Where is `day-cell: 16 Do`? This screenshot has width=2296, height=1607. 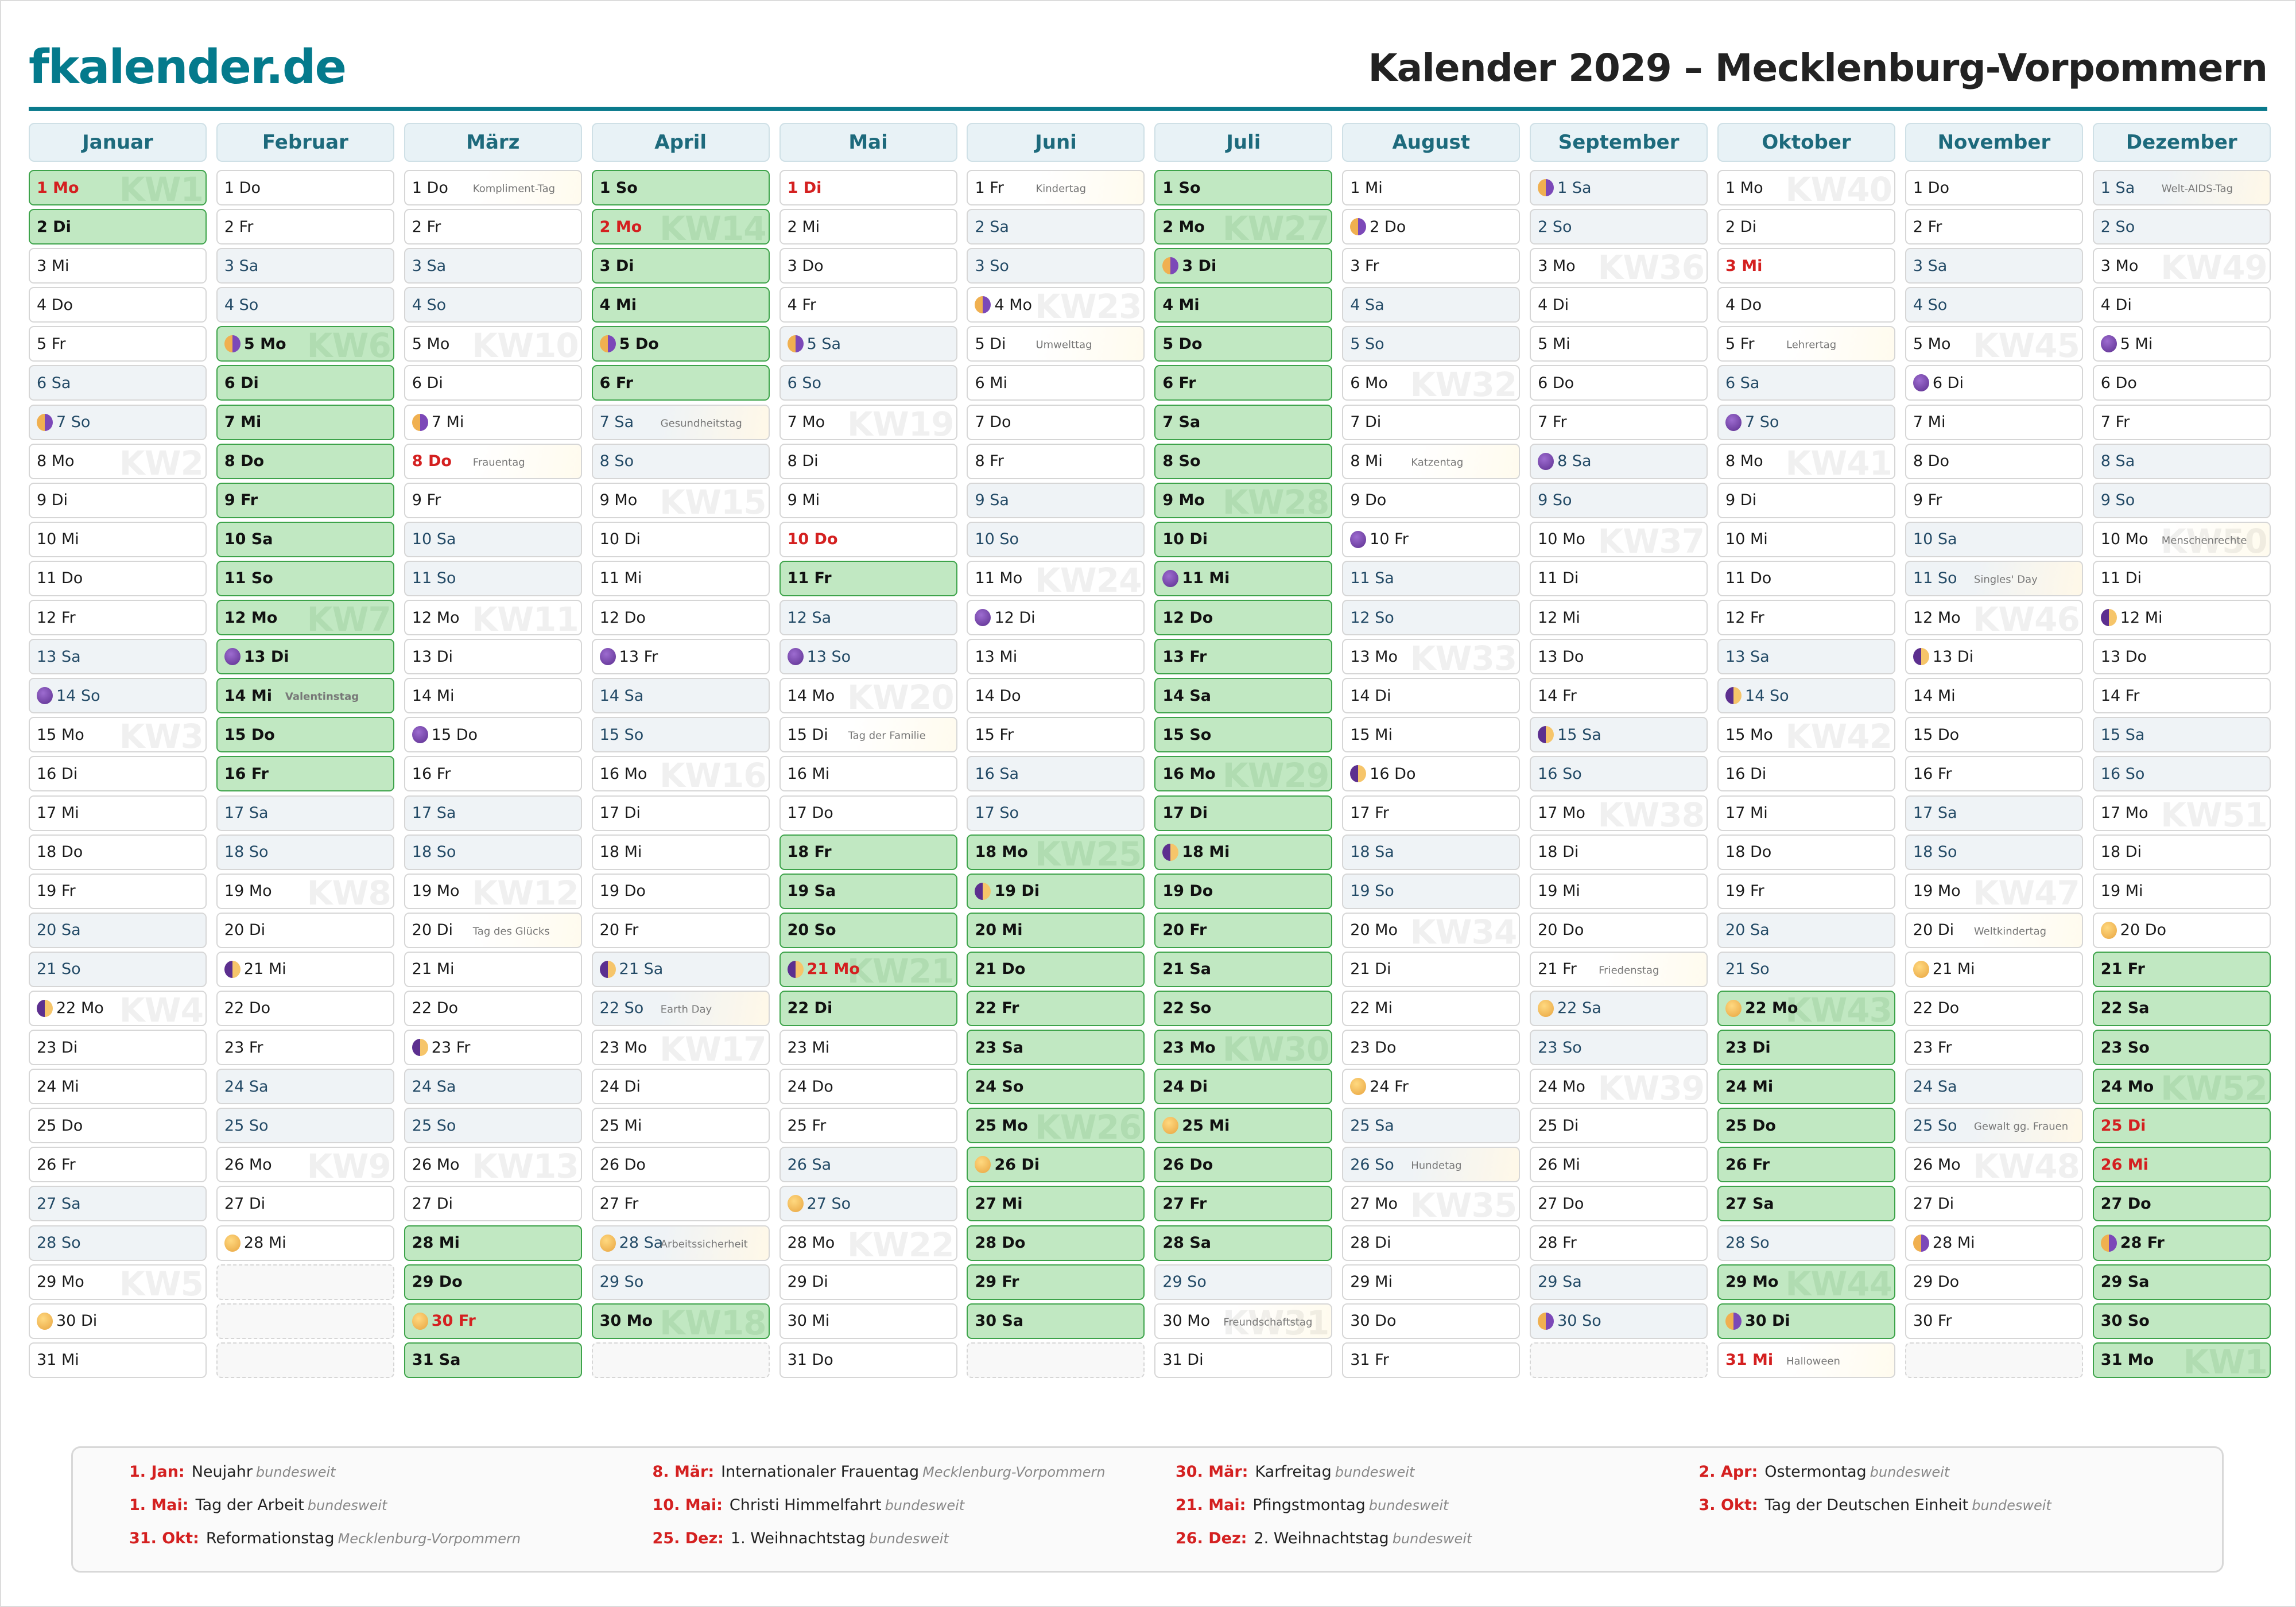
day-cell: 16 Do is located at coordinates (1431, 774).